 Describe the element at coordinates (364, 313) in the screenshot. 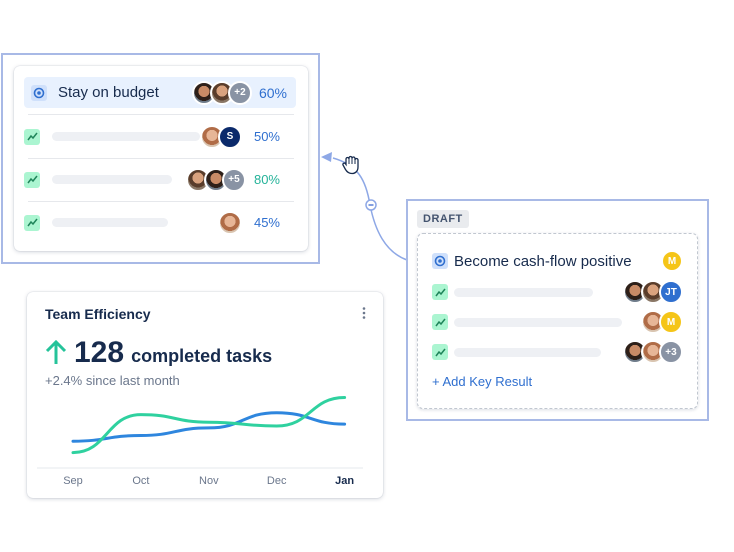

I see `more-vertical-icon` at that location.